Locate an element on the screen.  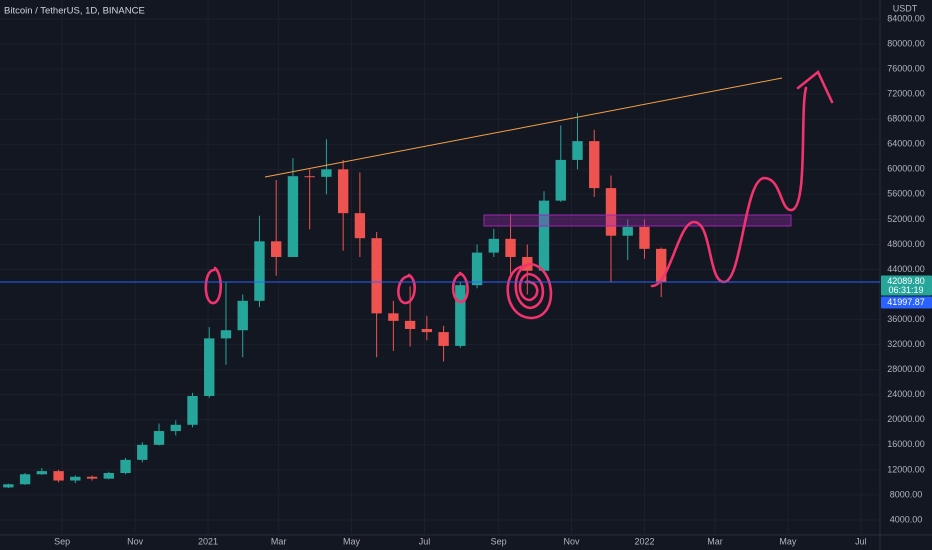
price-line-label: 41997.87 is located at coordinates (906, 302).